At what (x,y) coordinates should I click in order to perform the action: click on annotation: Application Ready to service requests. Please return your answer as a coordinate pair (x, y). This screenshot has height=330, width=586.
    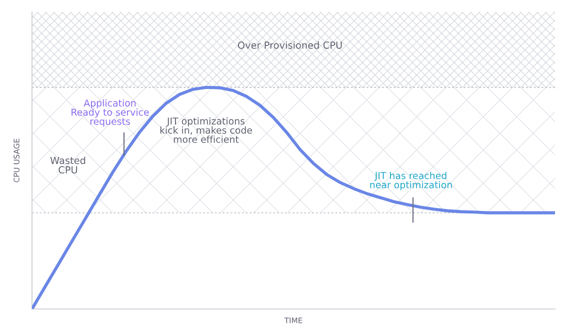
    Looking at the image, I should click on (110, 113).